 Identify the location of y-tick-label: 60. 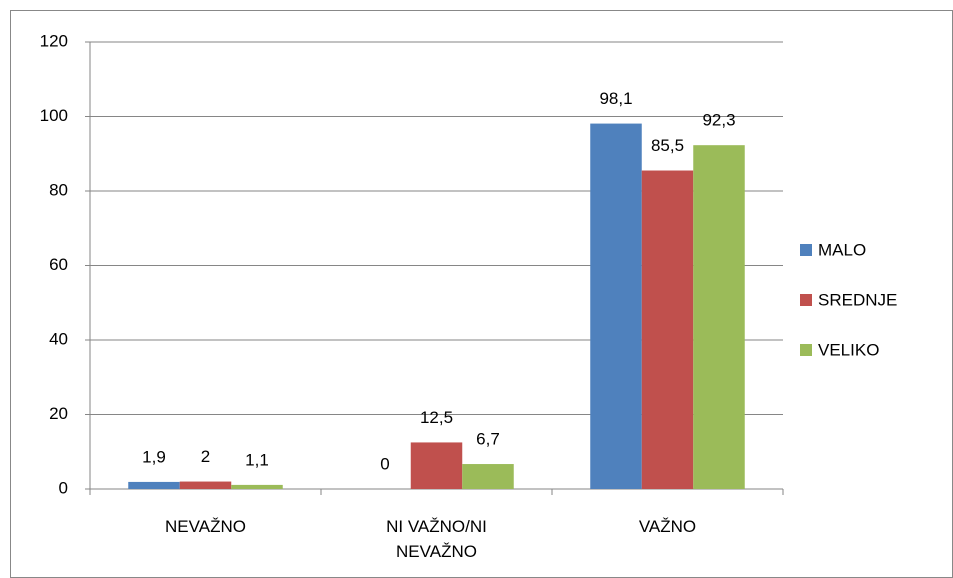
(58, 264).